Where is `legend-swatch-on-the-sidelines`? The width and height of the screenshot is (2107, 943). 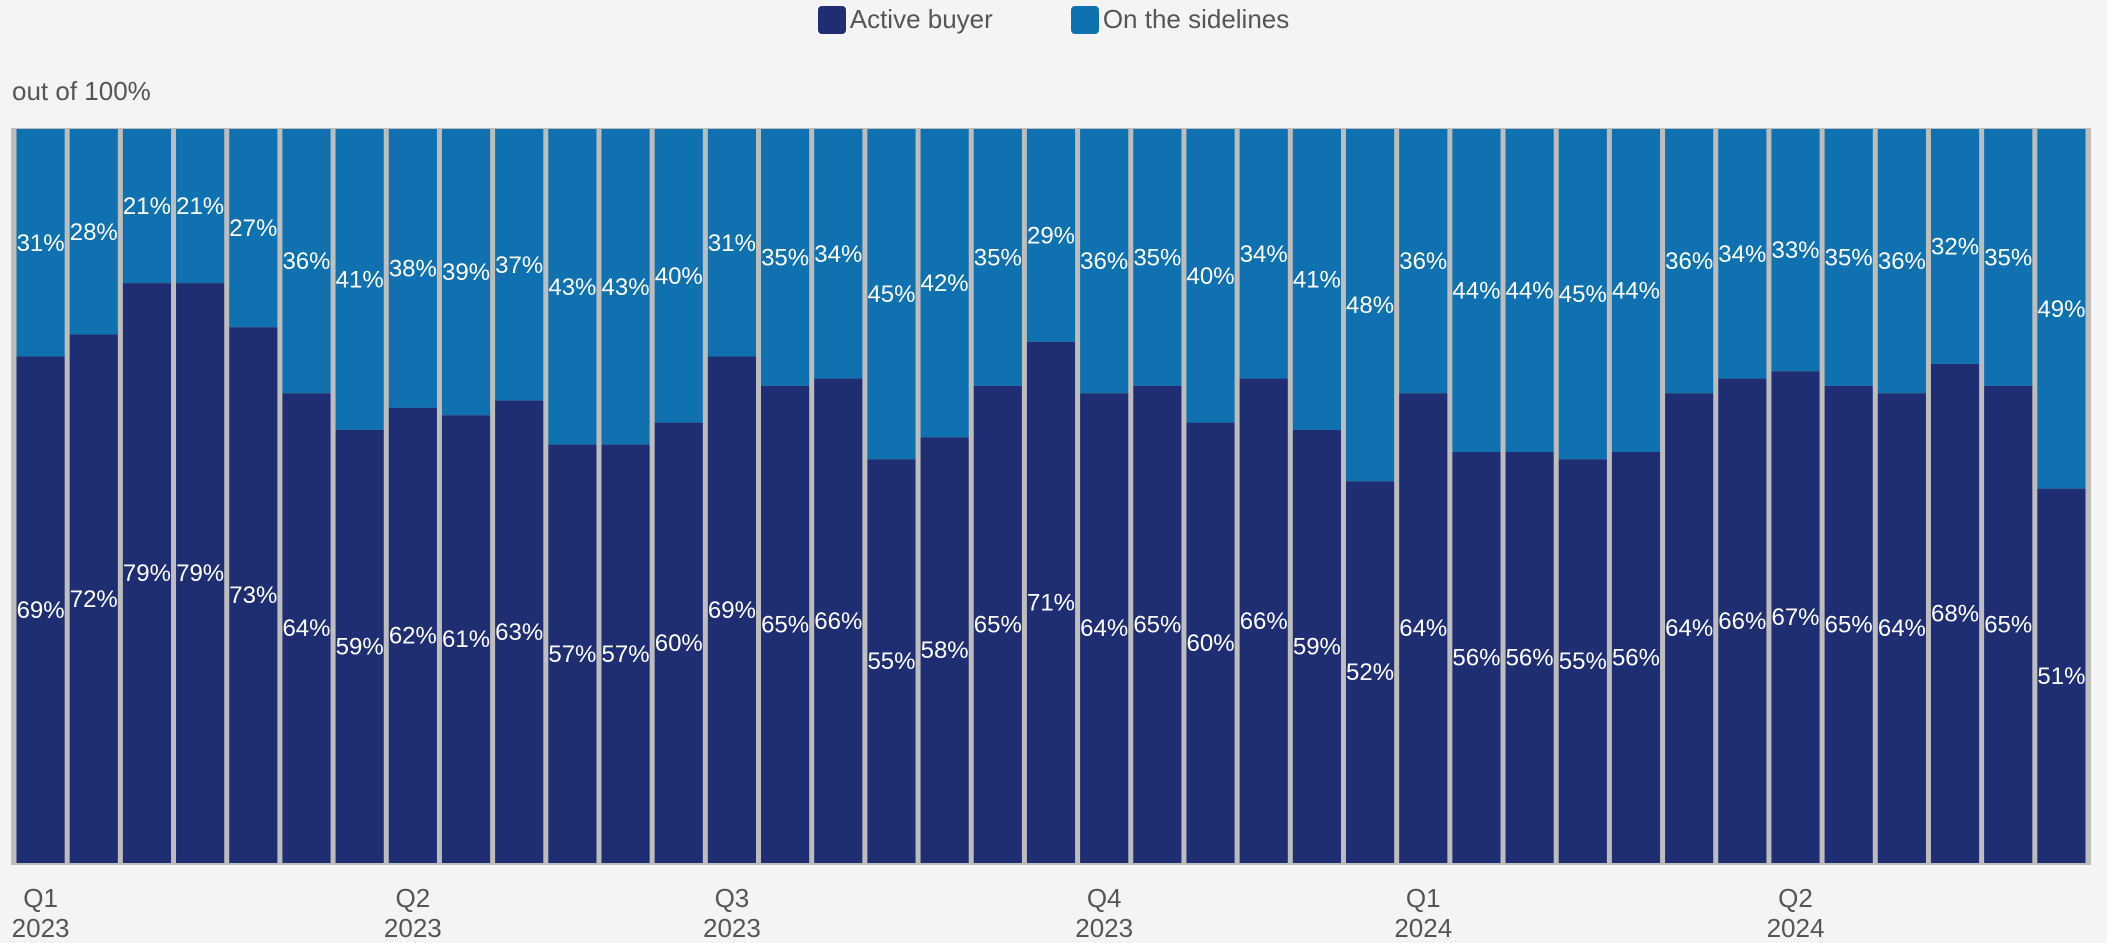 legend-swatch-on-the-sidelines is located at coordinates (1084, 19).